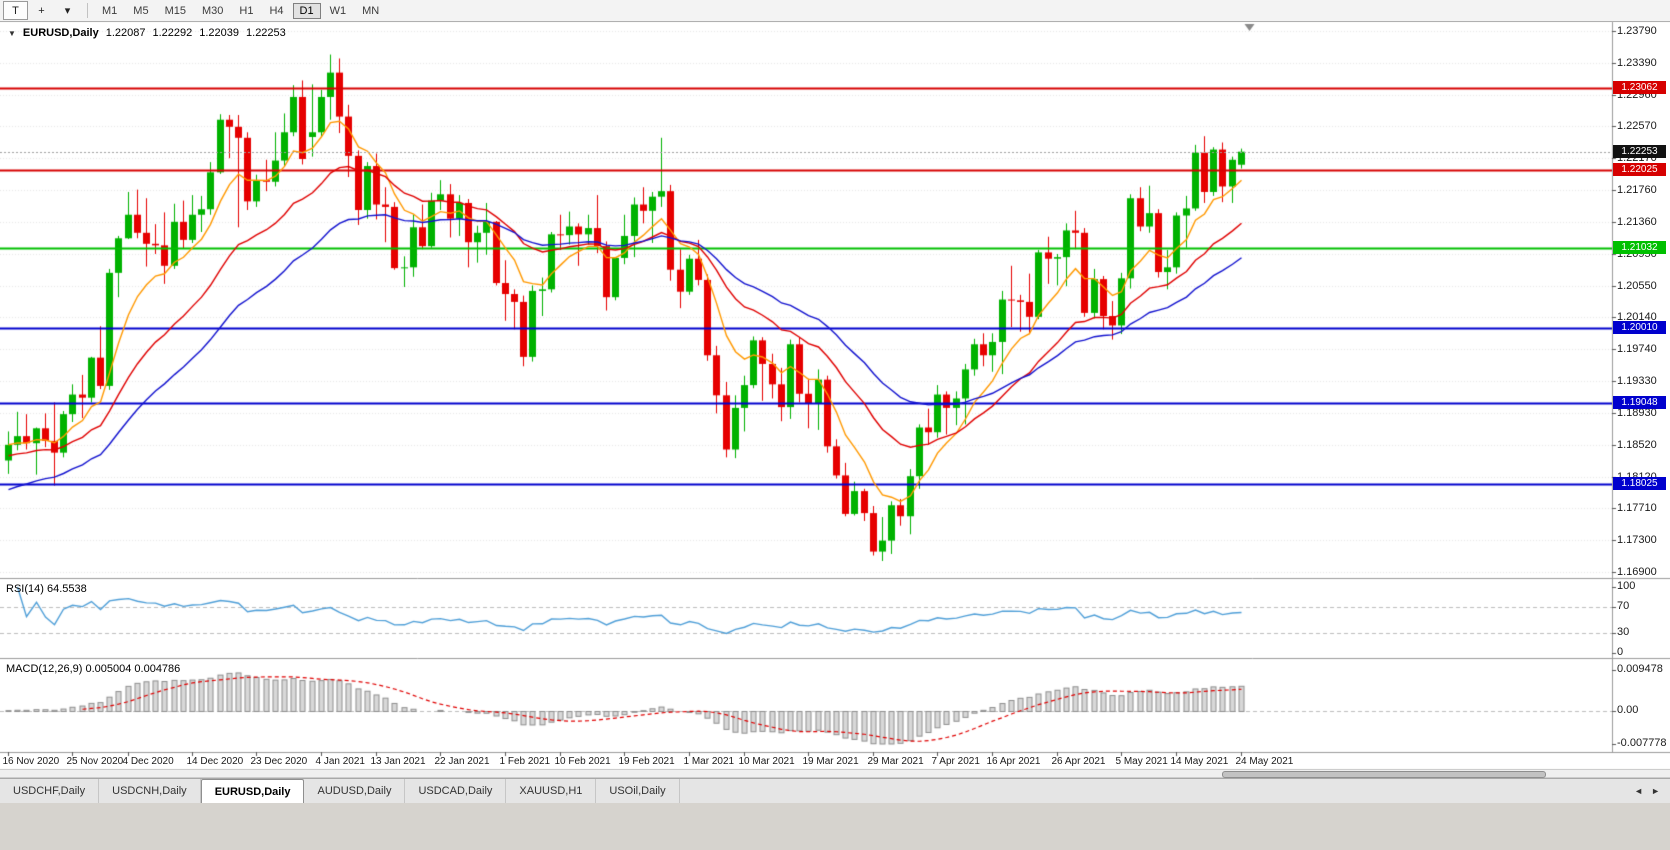 This screenshot has width=1670, height=850. What do you see at coordinates (638, 791) in the screenshot?
I see `chart-tab-usoil: USOil,Daily` at bounding box center [638, 791].